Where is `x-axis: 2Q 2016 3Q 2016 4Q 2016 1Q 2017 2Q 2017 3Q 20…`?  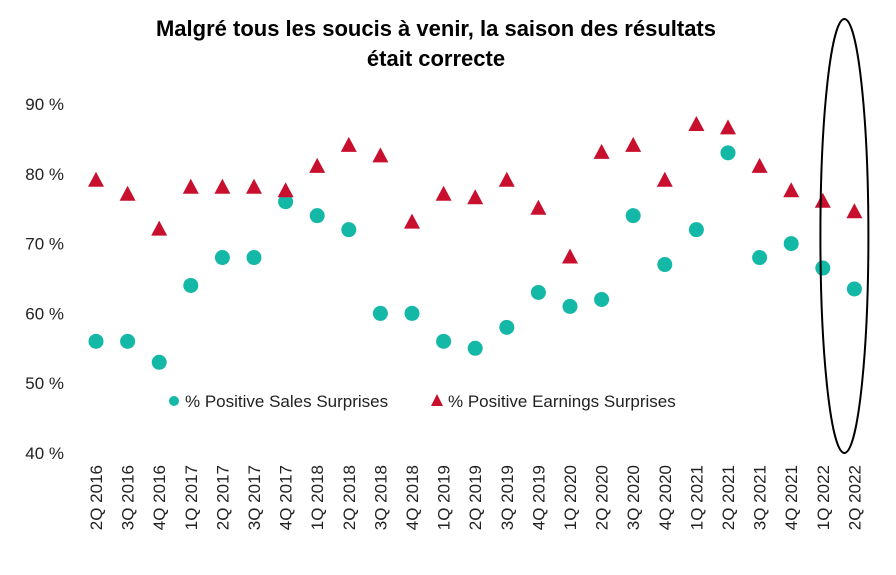
x-axis: 2Q 2016 3Q 2016 4Q 2016 1Q 2017 2Q 2017 3Q 20… is located at coordinates (475, 497).